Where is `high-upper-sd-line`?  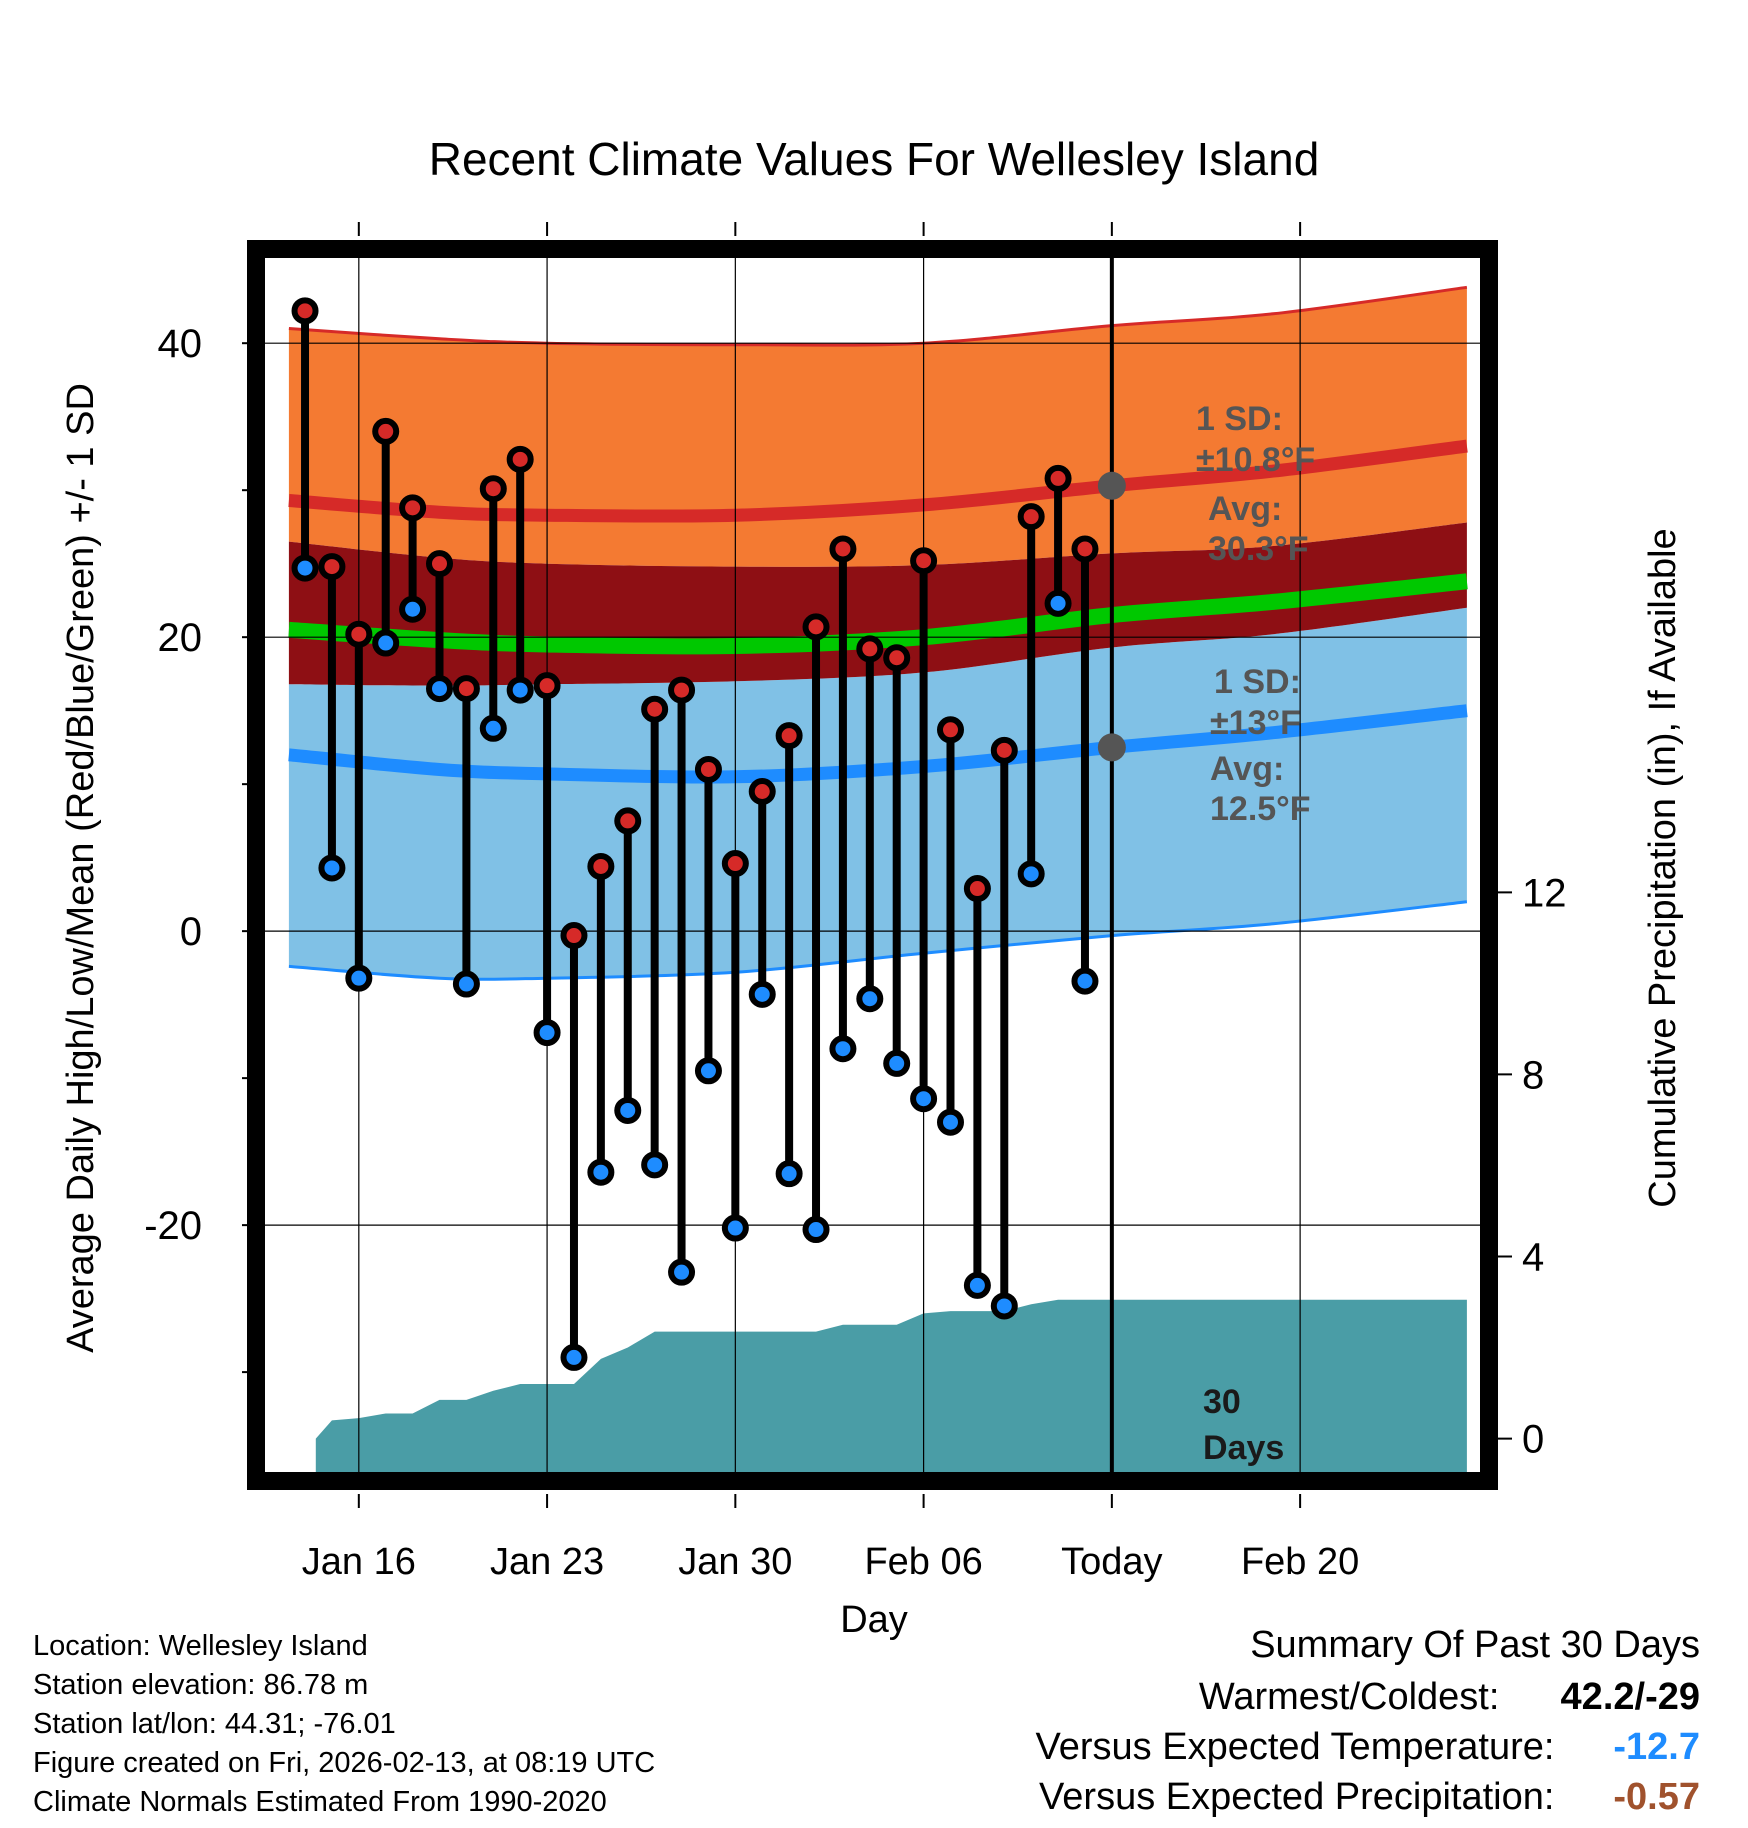
high-upper-sd-line is located at coordinates (878, 316).